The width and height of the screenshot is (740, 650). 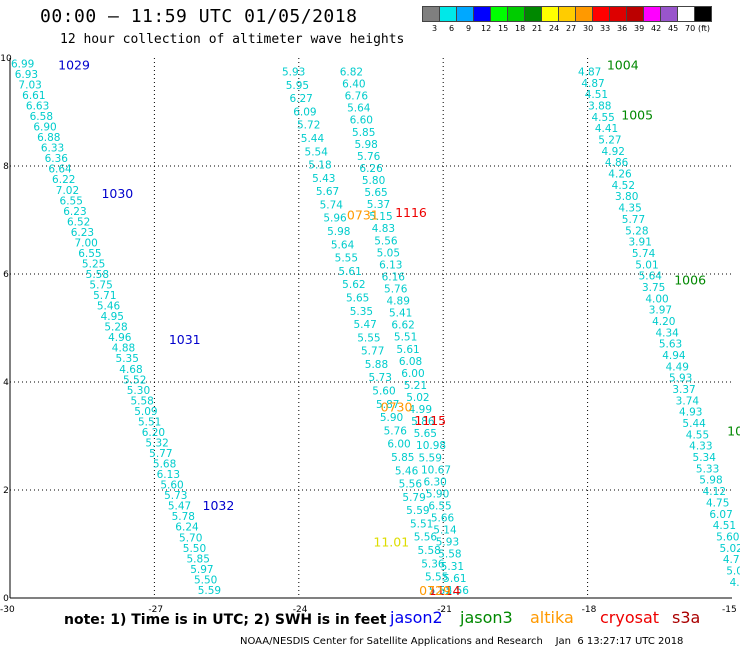 What do you see at coordinates (602, 118) in the screenshot?
I see `wave-height-value: 4.55` at bounding box center [602, 118].